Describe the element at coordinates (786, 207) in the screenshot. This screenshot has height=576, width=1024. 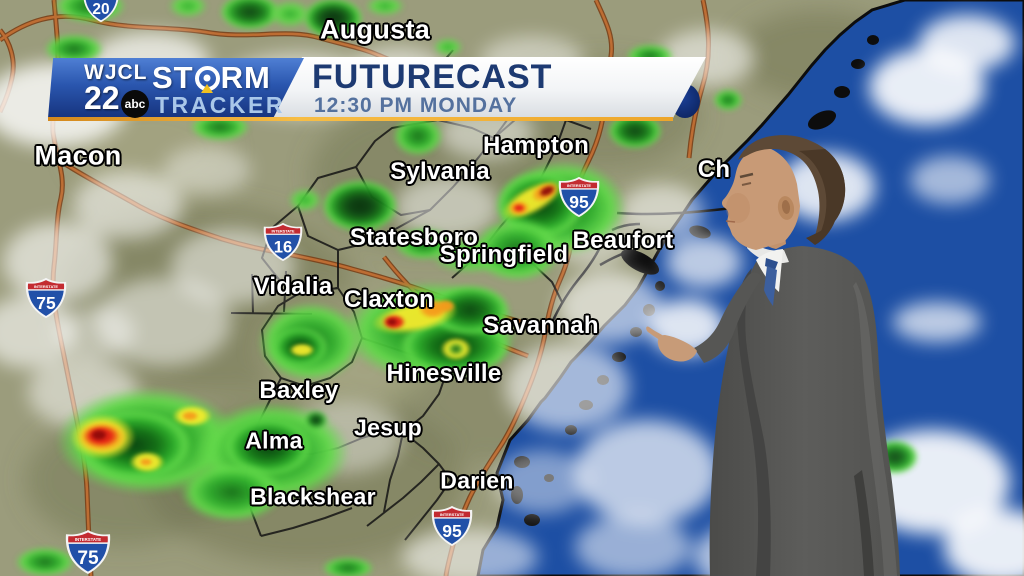
I see `ear-inner` at that location.